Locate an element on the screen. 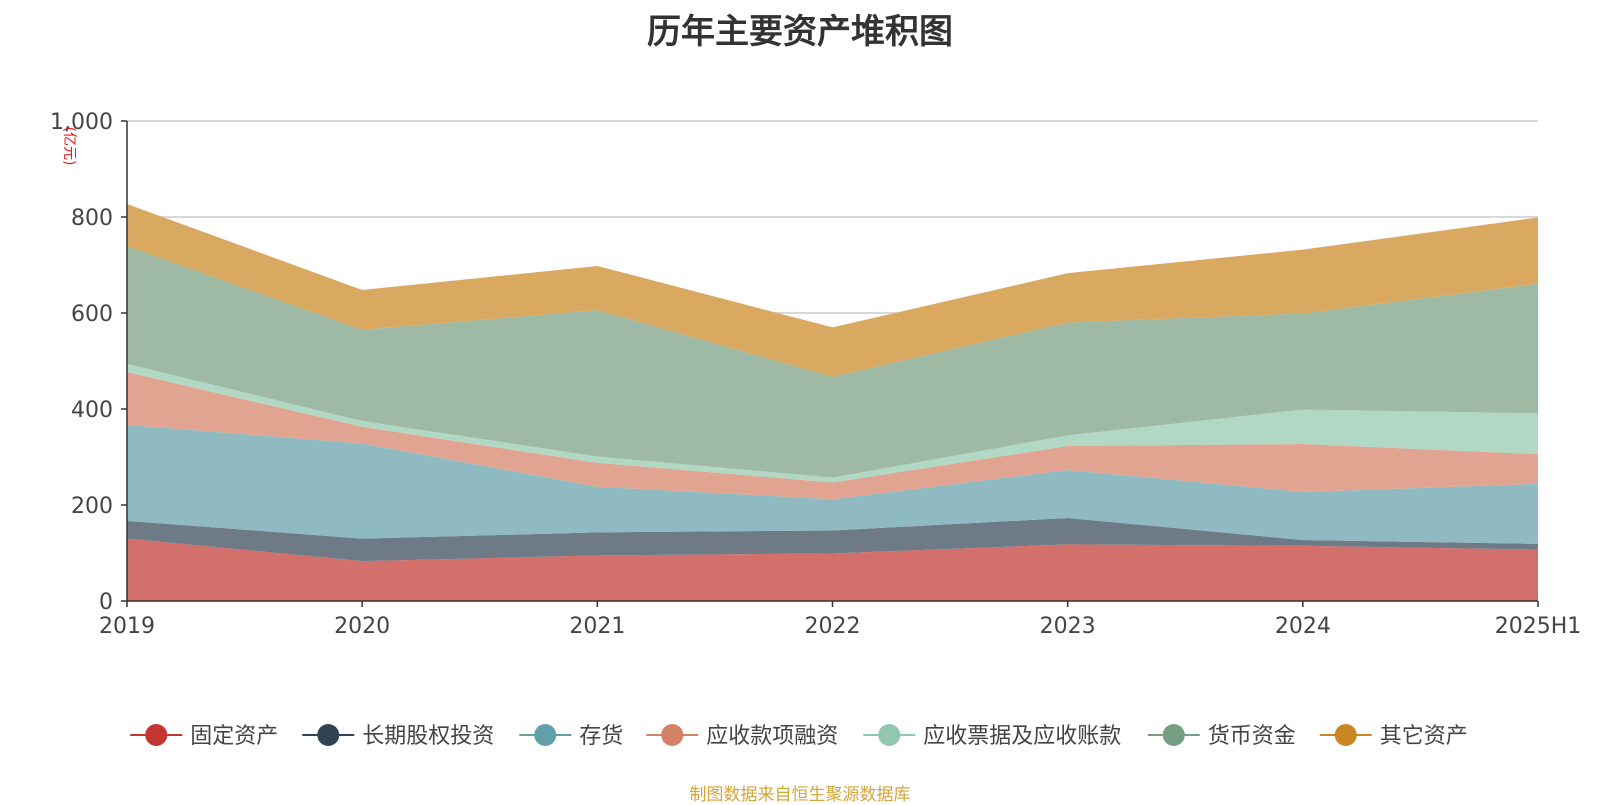 The width and height of the screenshot is (1600, 805). y-tick-label: 800 is located at coordinates (92, 218).